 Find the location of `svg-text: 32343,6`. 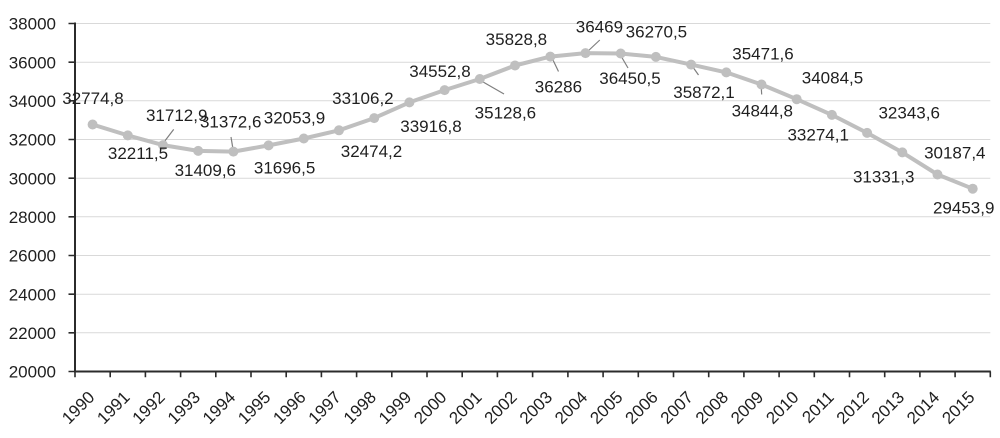

svg-text: 32343,6 is located at coordinates (908, 113).